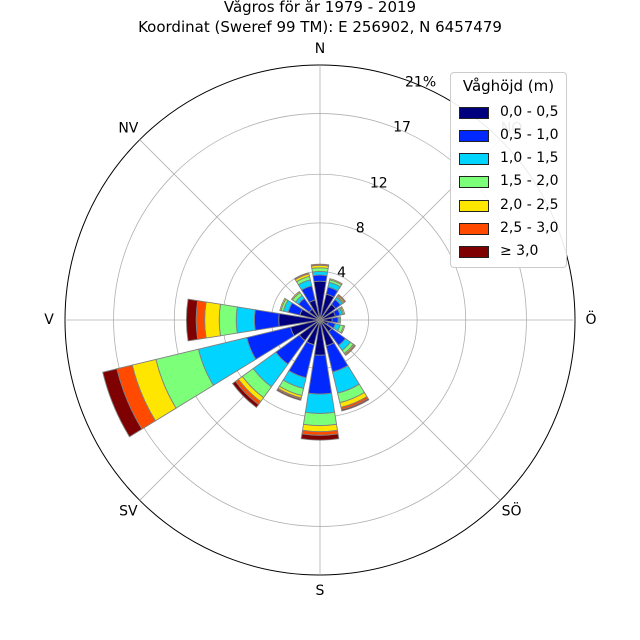  Describe the element at coordinates (420, 82) in the screenshot. I see `radial-tick-label: 21%` at that location.